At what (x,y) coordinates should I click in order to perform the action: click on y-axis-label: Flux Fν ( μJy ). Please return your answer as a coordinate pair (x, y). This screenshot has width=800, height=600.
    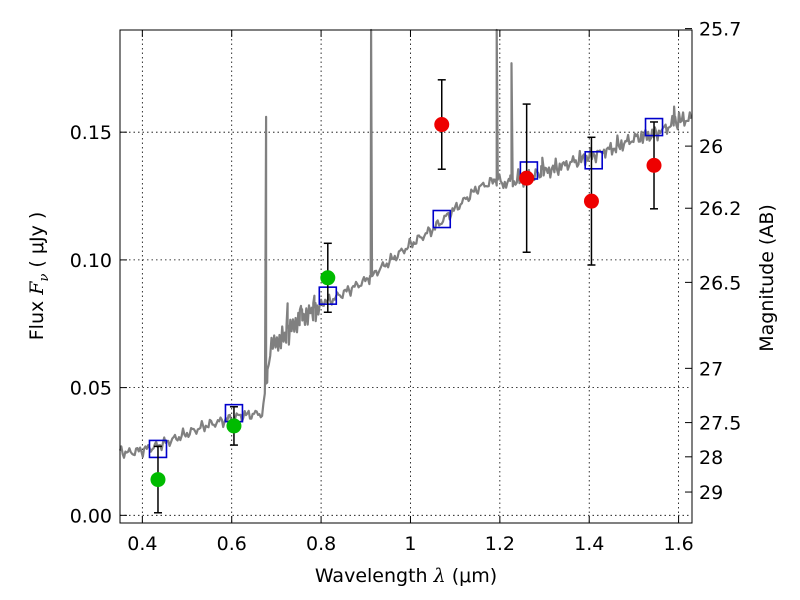
    Looking at the image, I should click on (39, 276).